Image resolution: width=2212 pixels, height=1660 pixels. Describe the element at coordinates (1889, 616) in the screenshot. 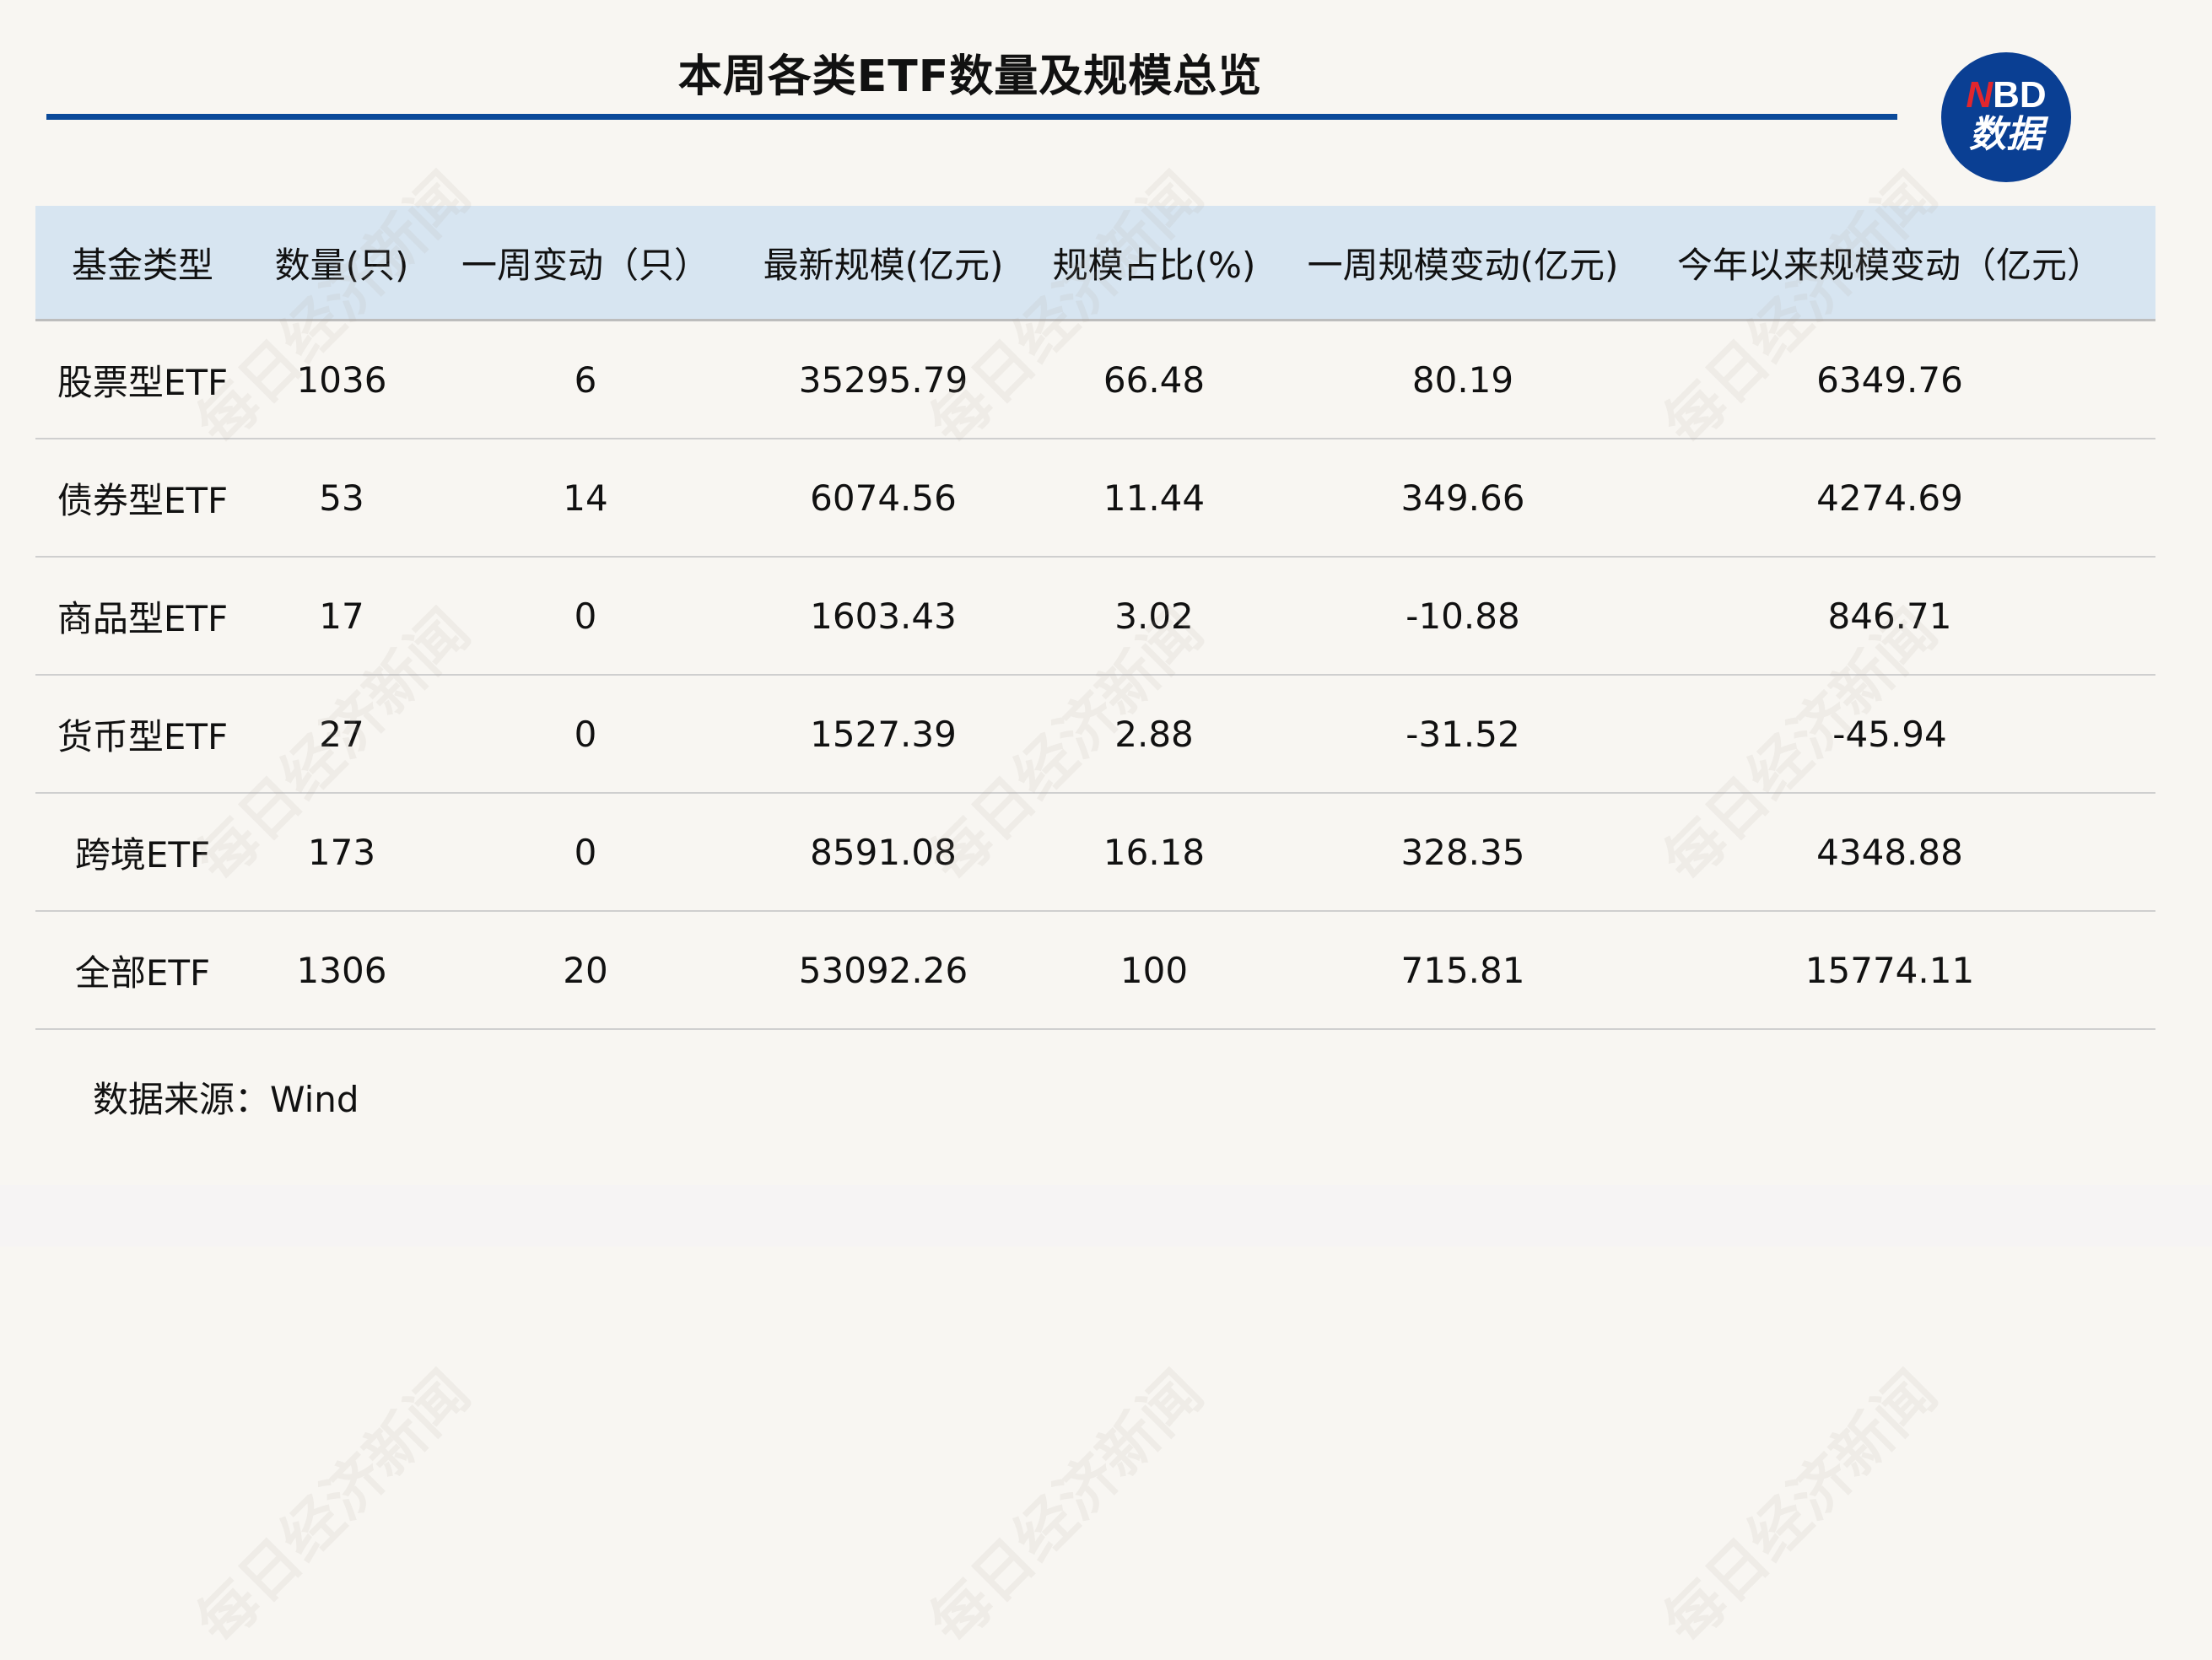

I see `table-cell: 846.71` at that location.